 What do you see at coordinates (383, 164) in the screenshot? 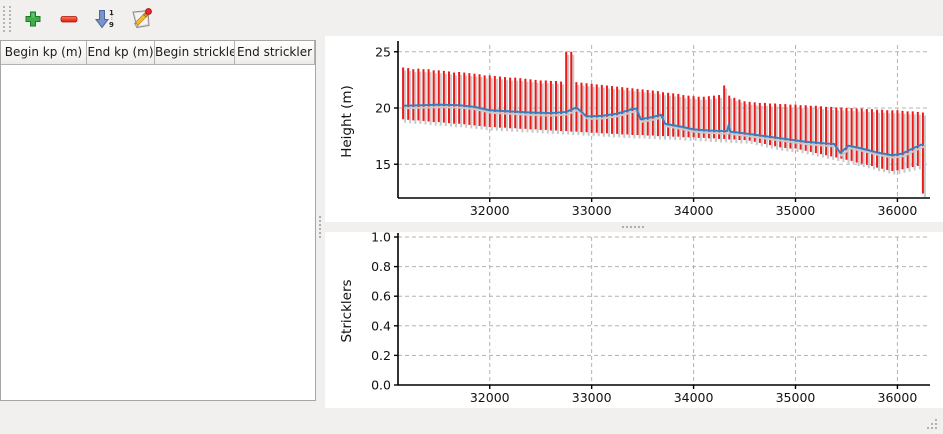
I see `svg-text: 15` at bounding box center [383, 164].